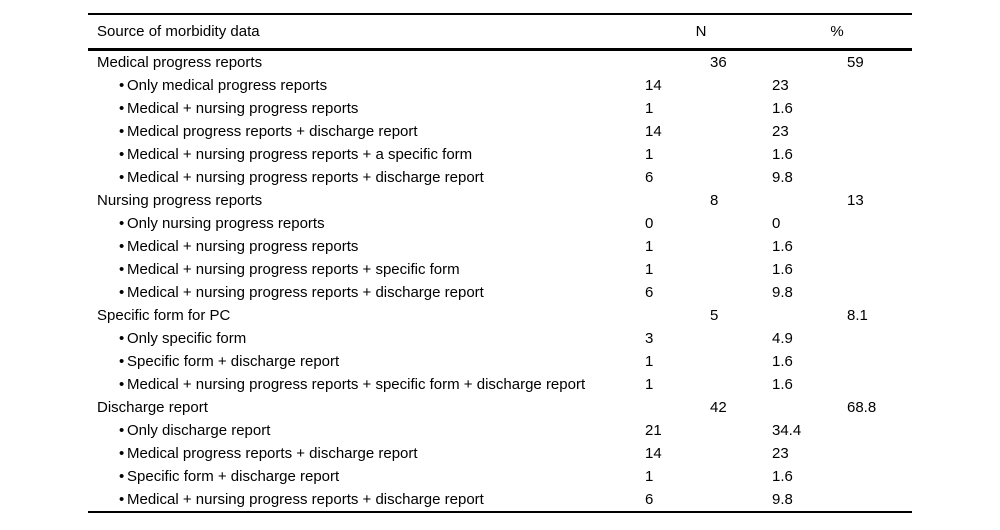  What do you see at coordinates (862, 407) in the screenshot?
I see `pct-value: 68.8` at bounding box center [862, 407].